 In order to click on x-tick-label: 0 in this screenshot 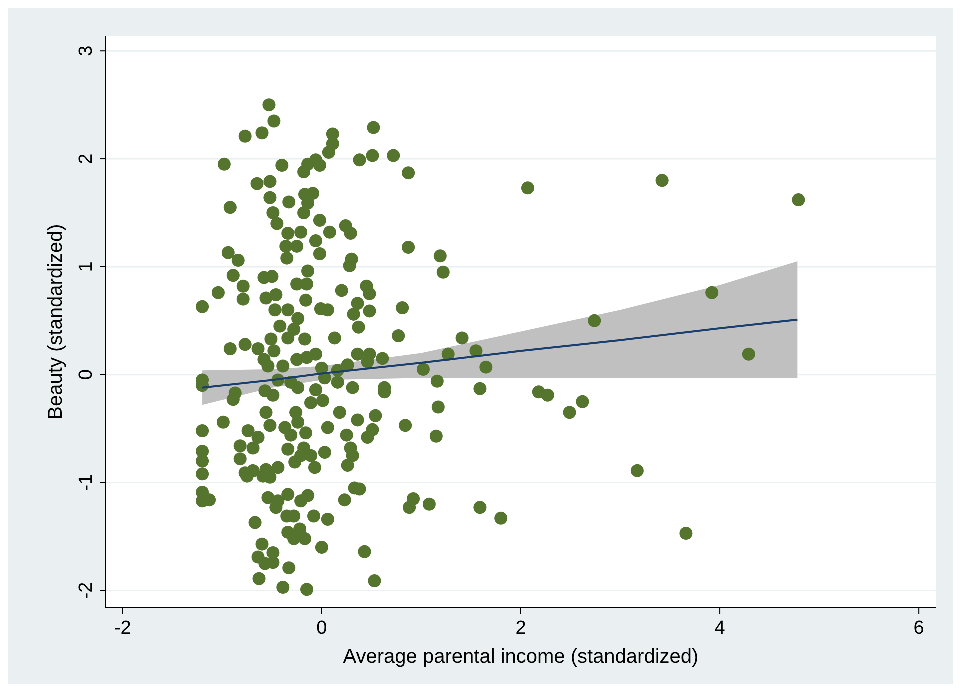, I will do `click(322, 628)`.